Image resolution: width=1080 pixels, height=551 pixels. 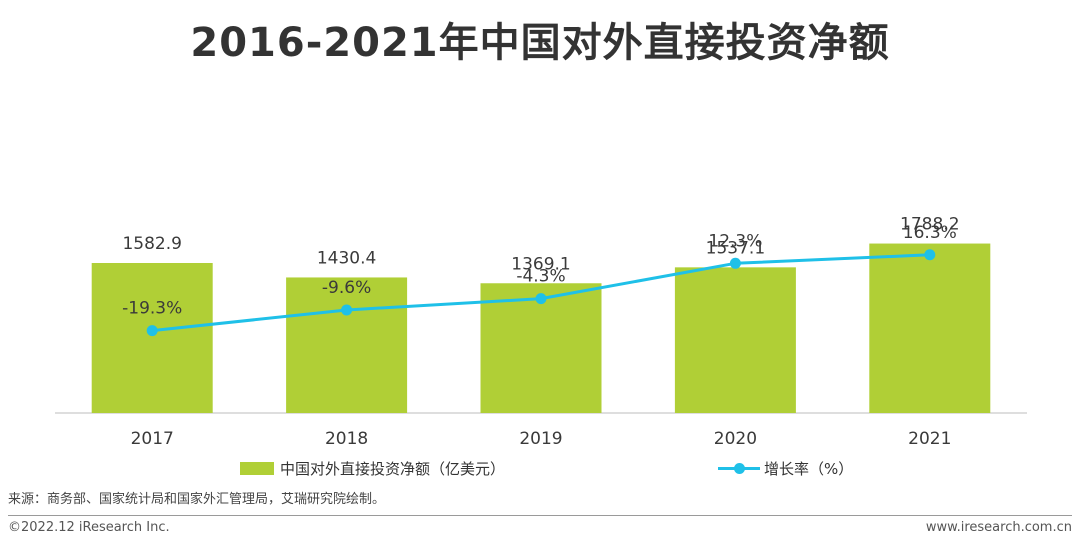 I want to click on x-tick-label: 2020, so click(x=735, y=439).